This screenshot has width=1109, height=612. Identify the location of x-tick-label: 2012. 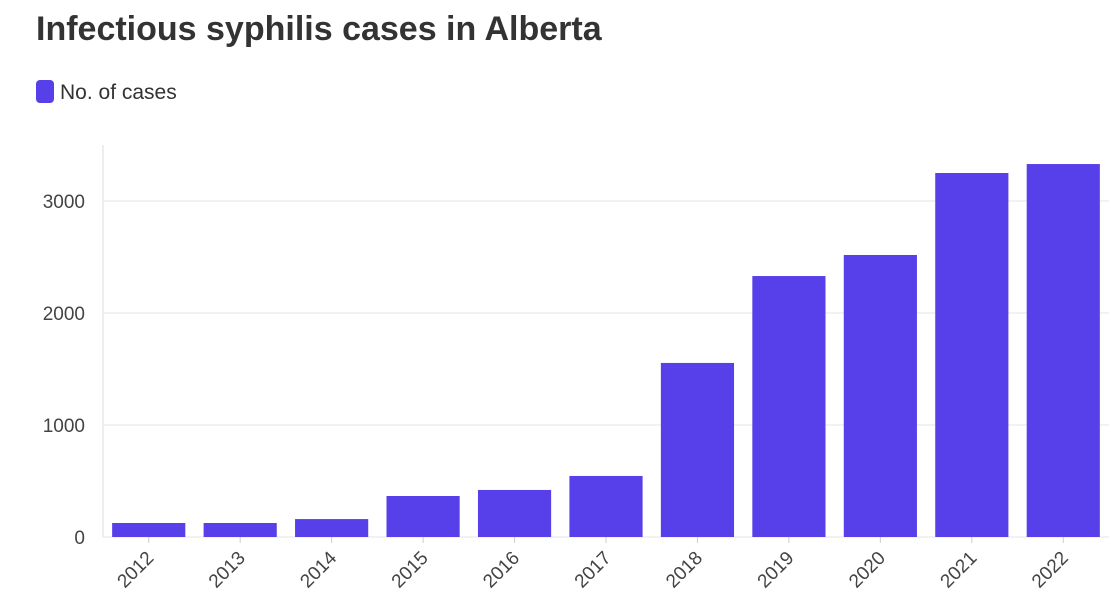
(136, 570).